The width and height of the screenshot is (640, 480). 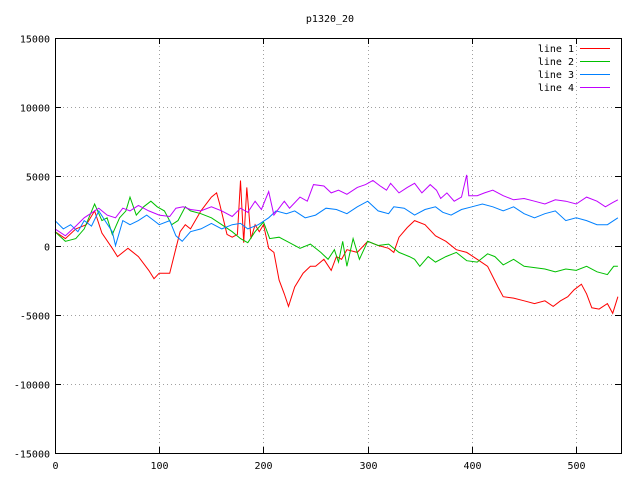 I want to click on y-tick-label: -5000, so click(x=35, y=317).